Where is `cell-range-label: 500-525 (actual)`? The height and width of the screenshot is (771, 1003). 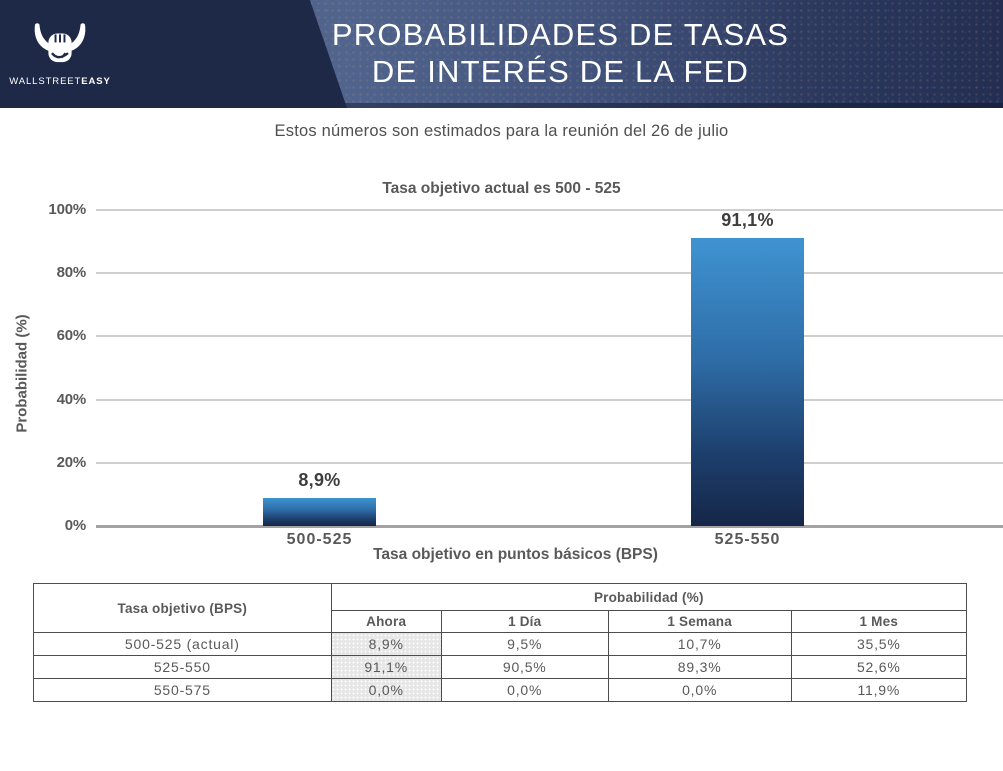 cell-range-label: 500-525 (actual) is located at coordinates (182, 644).